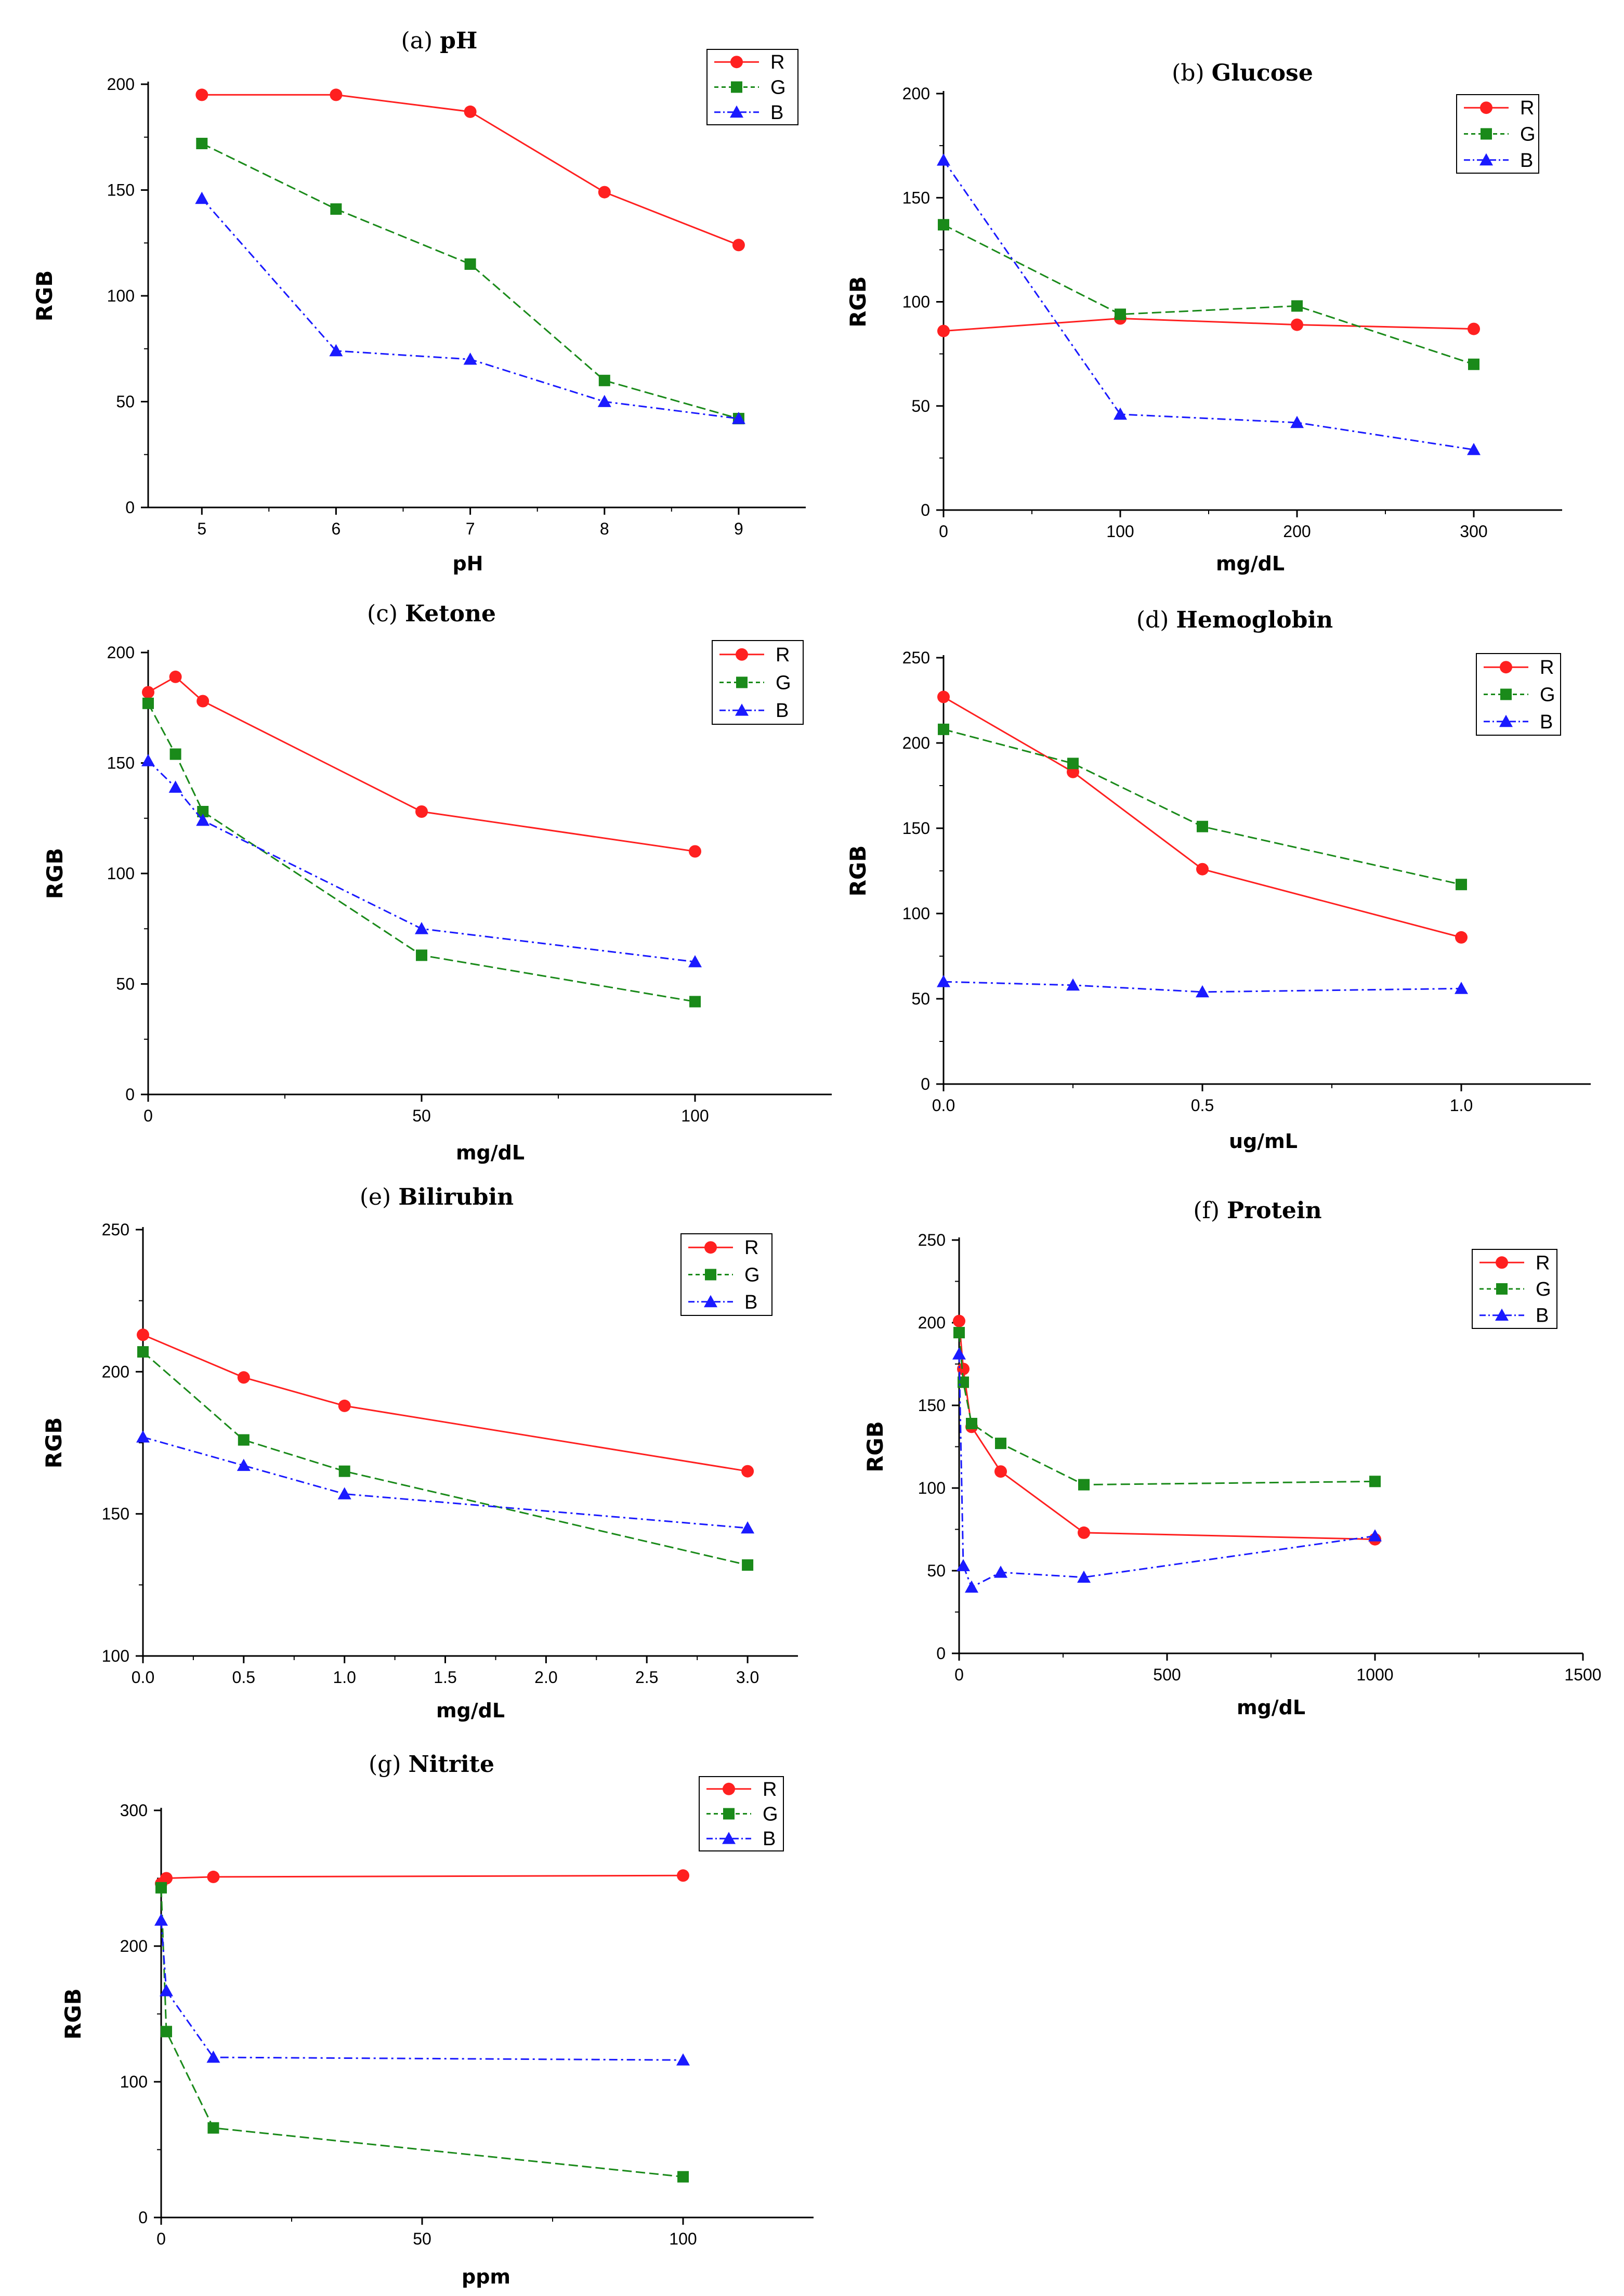 The width and height of the screenshot is (1624, 2296). Describe the element at coordinates (468, 563) in the screenshot. I see `x-axis-label-a: pH` at that location.